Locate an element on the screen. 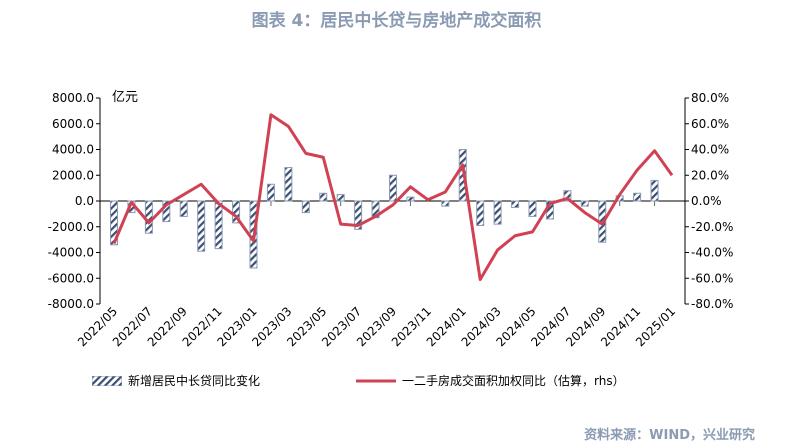 This screenshot has height=446, width=793. left-unit-label: 亿元 is located at coordinates (125, 97).